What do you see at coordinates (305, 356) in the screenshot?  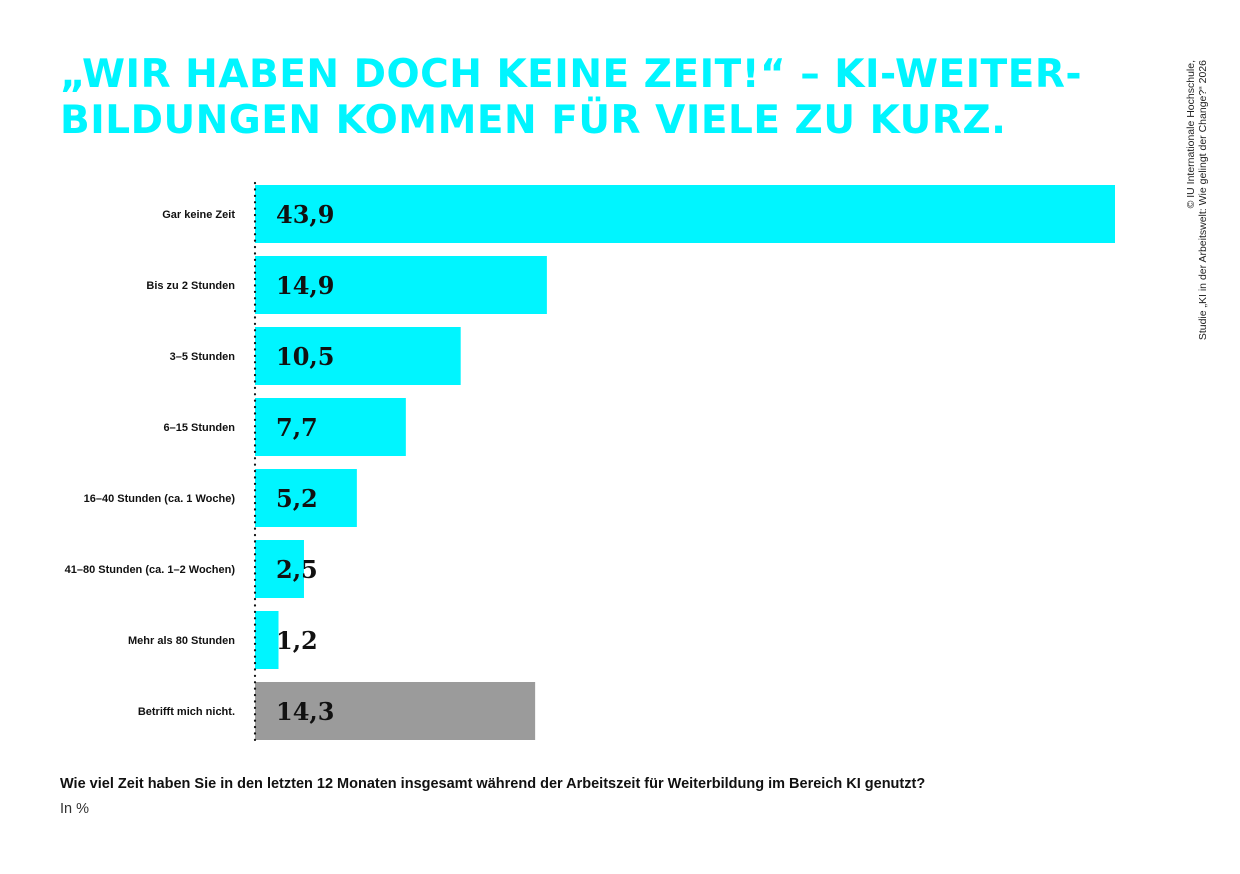 I see `value-label-3: 10,5` at bounding box center [305, 356].